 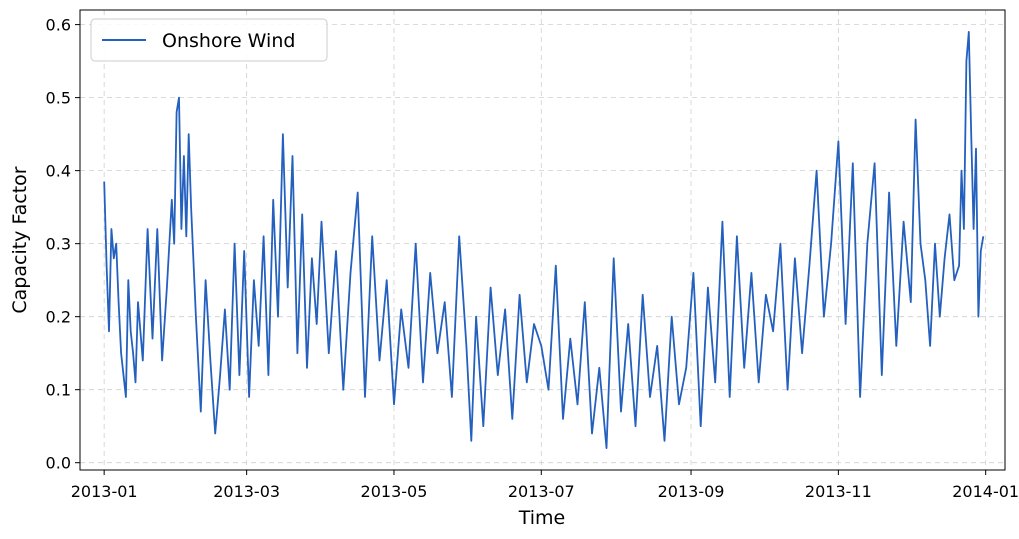 What do you see at coordinates (542, 518) in the screenshot?
I see `x-axis-label: Time` at bounding box center [542, 518].